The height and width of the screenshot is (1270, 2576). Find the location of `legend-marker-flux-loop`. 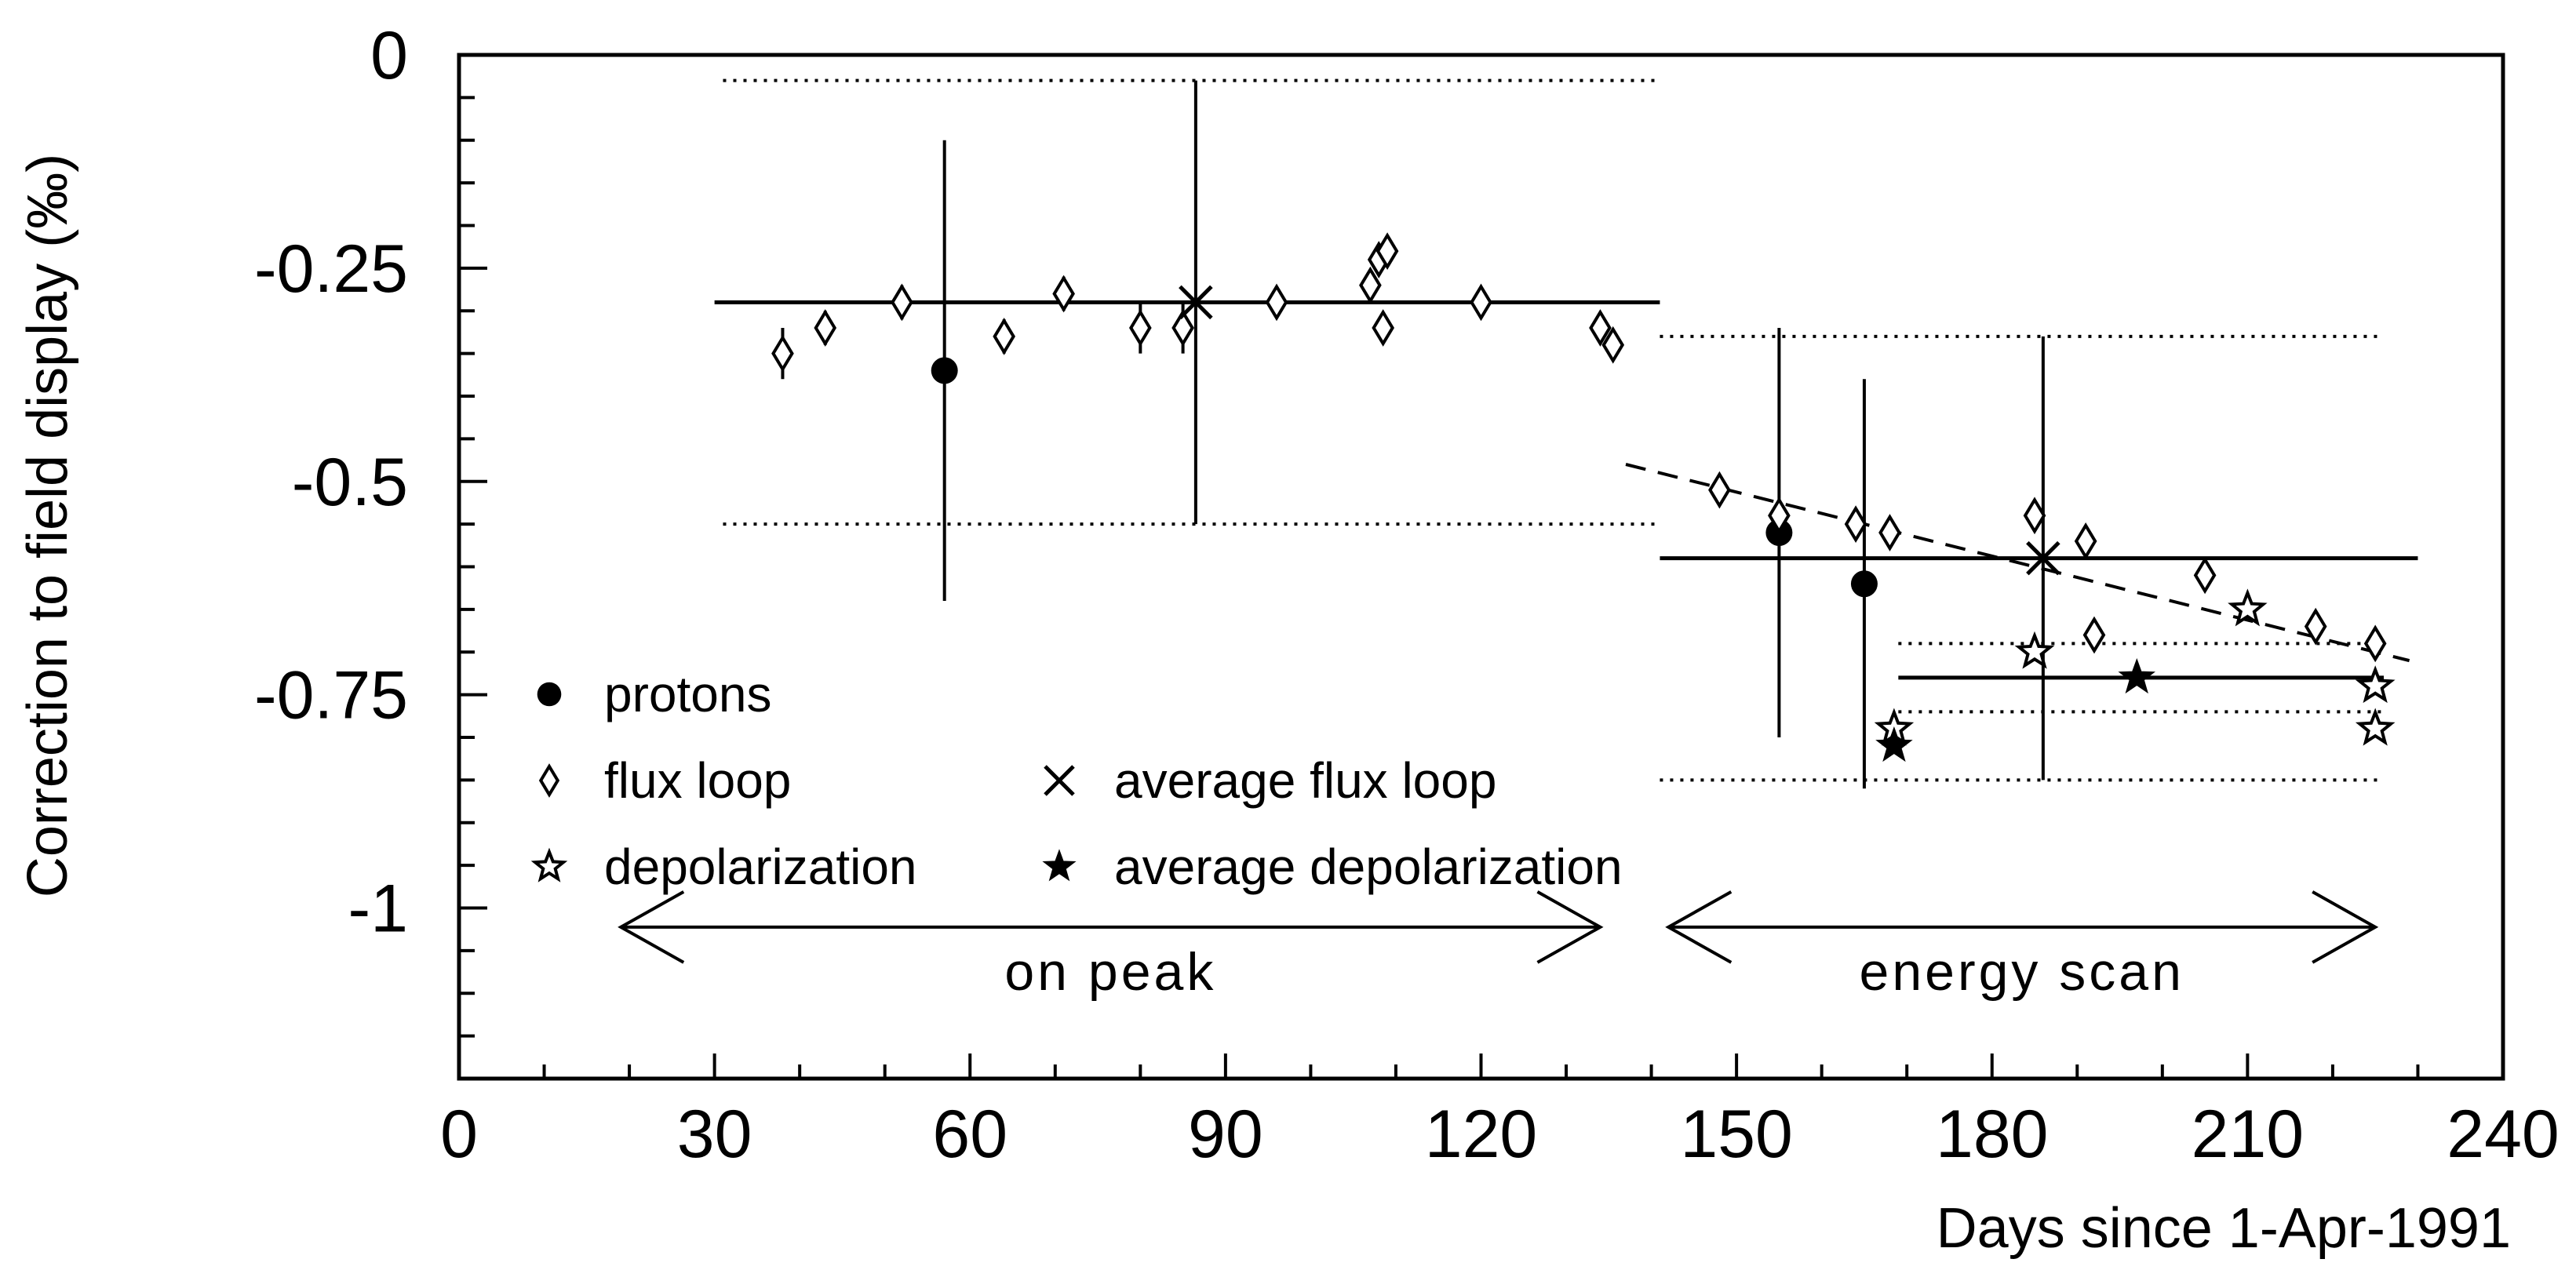

legend-marker-flux-loop is located at coordinates (549, 780).